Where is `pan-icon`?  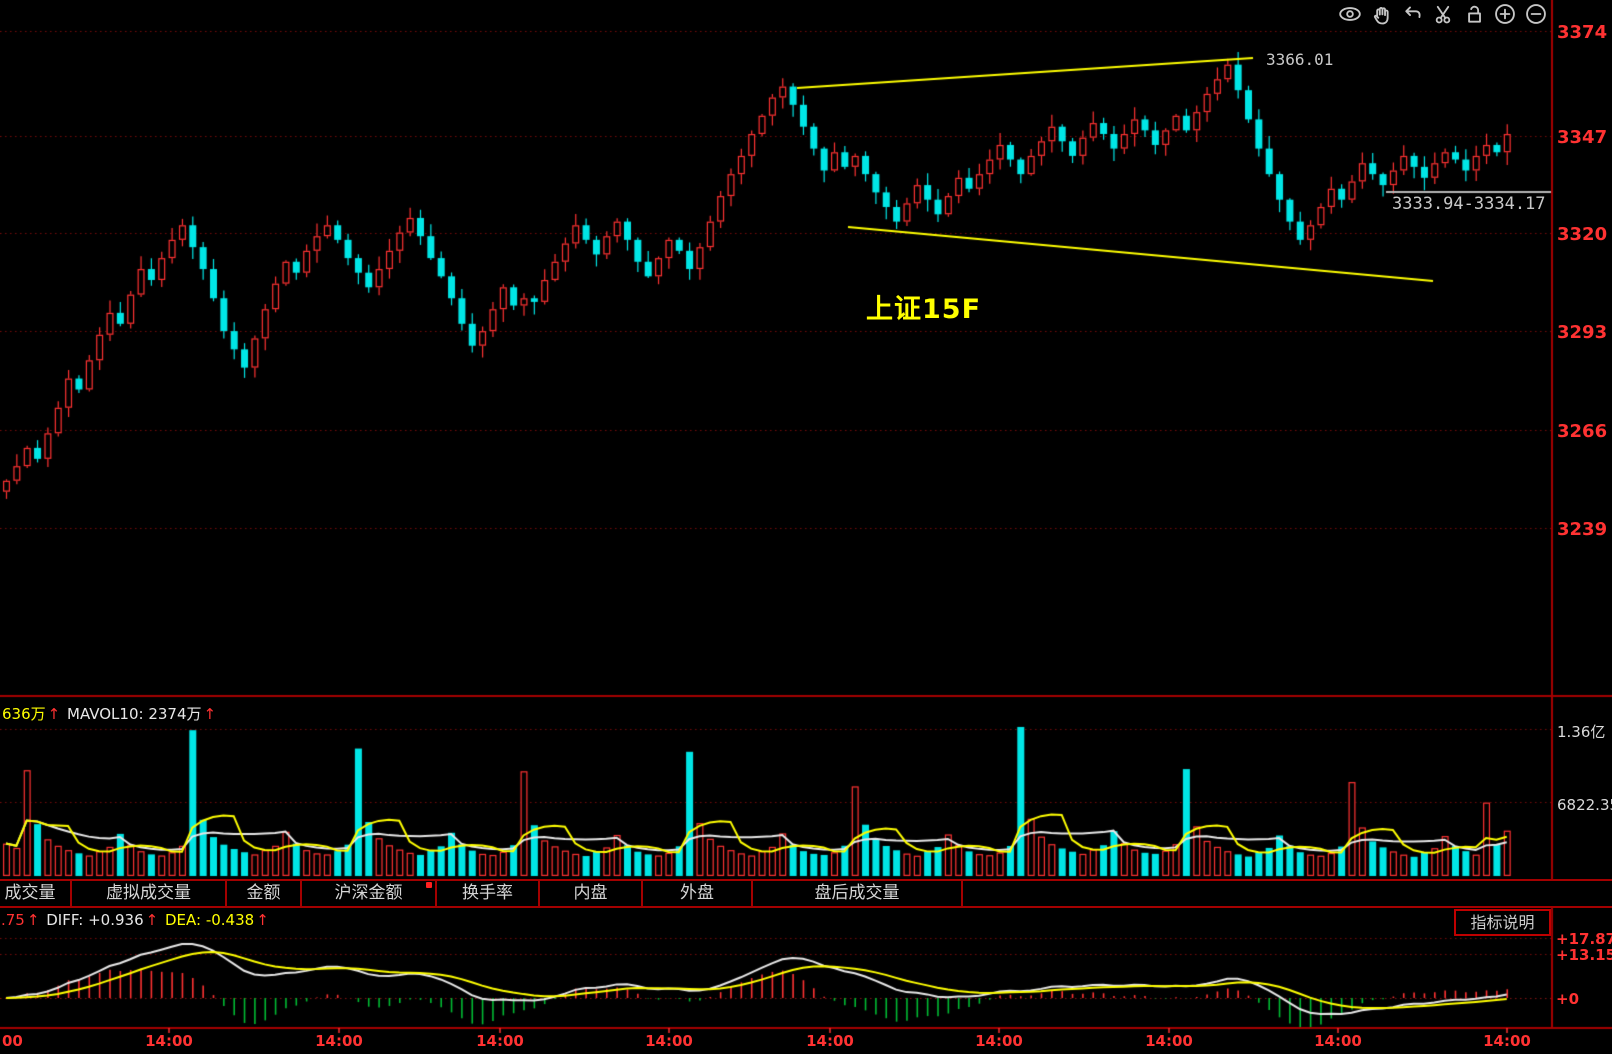 pan-icon is located at coordinates (1381, 14).